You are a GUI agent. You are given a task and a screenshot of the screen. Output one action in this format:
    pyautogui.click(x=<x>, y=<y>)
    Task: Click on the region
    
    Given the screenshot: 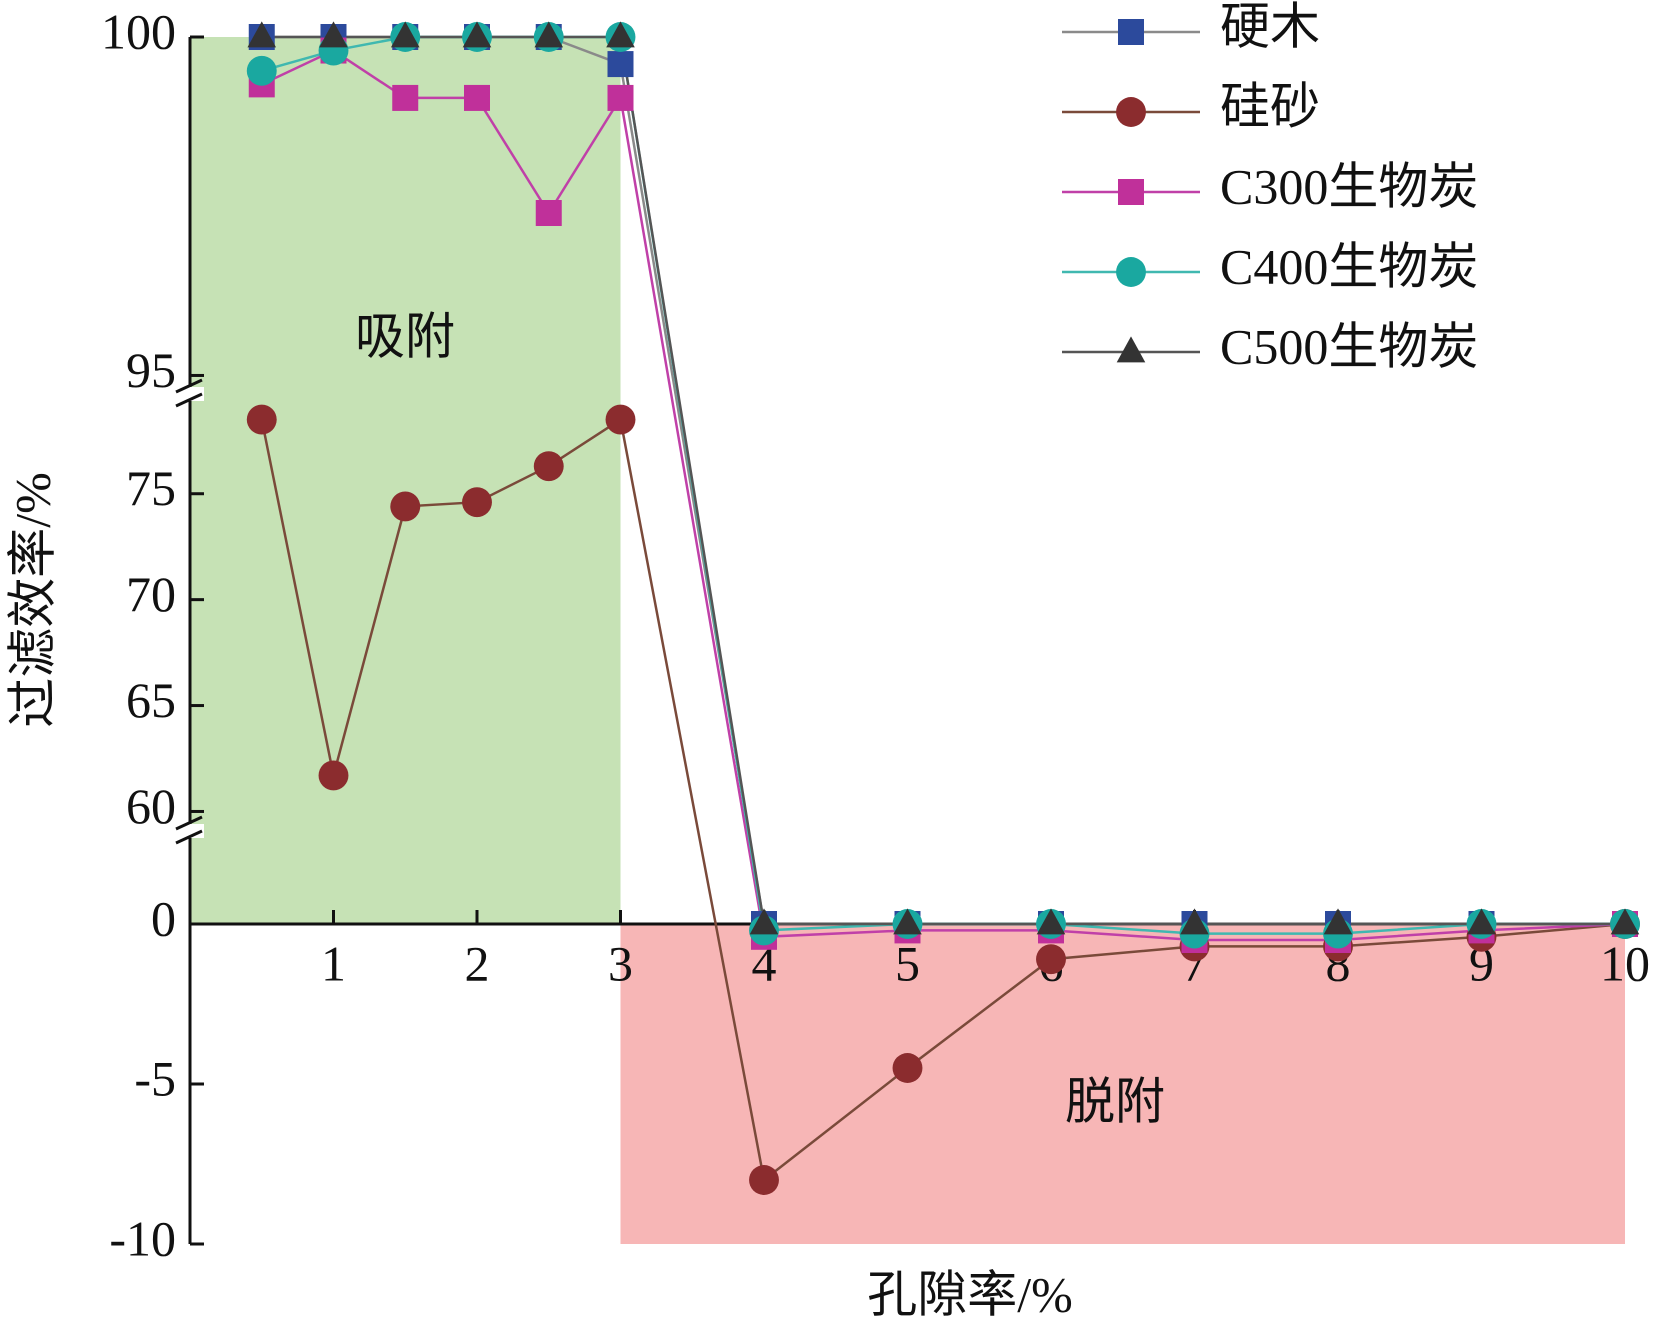 What is the action you would take?
    pyautogui.click(x=1122, y=1084)
    